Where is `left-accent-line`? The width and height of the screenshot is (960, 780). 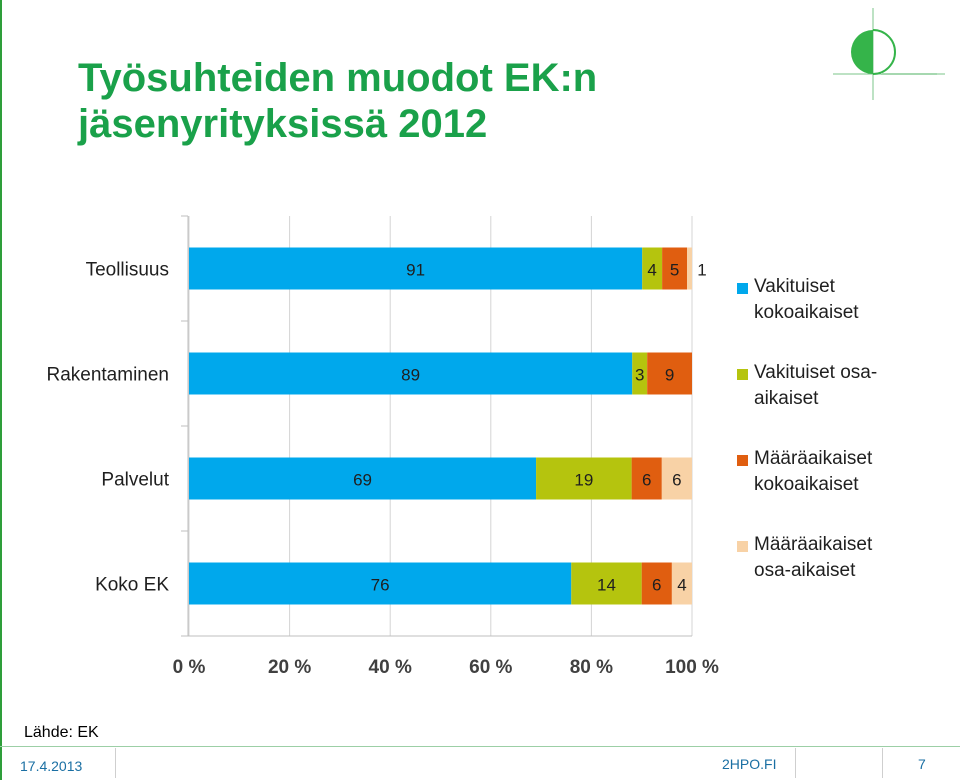 left-accent-line is located at coordinates (1, 390).